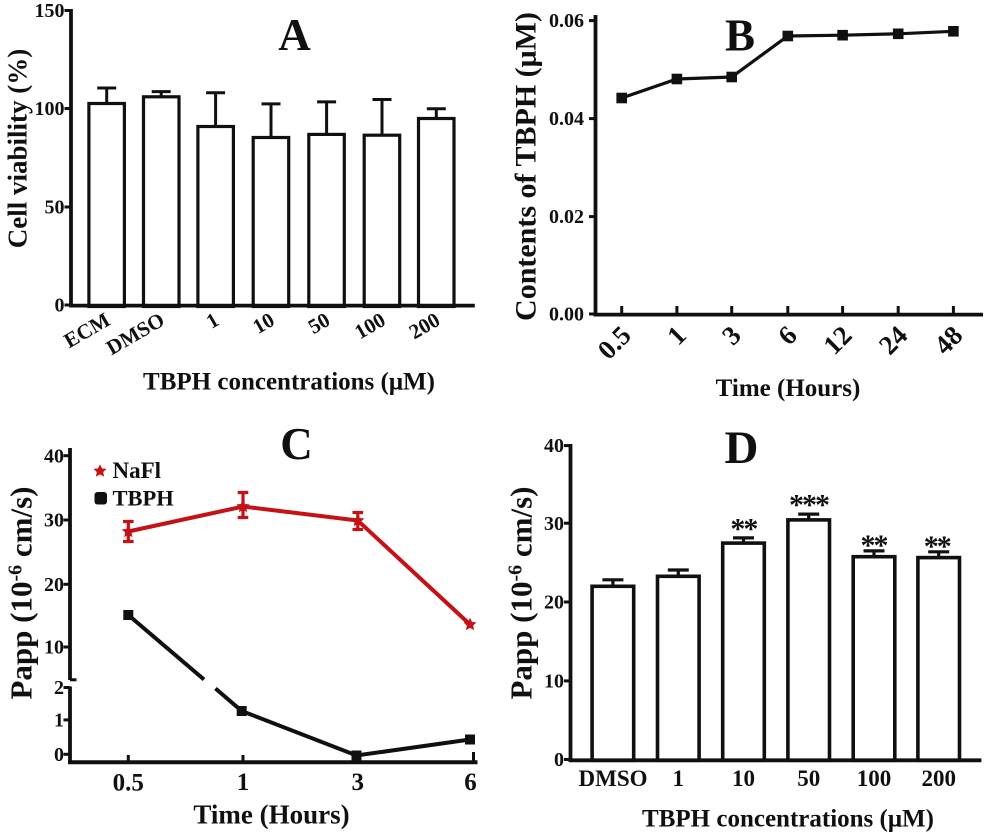 Image resolution: width=985 pixels, height=840 pixels. What do you see at coordinates (144, 498) in the screenshot?
I see `svg-text: TBPH` at bounding box center [144, 498].